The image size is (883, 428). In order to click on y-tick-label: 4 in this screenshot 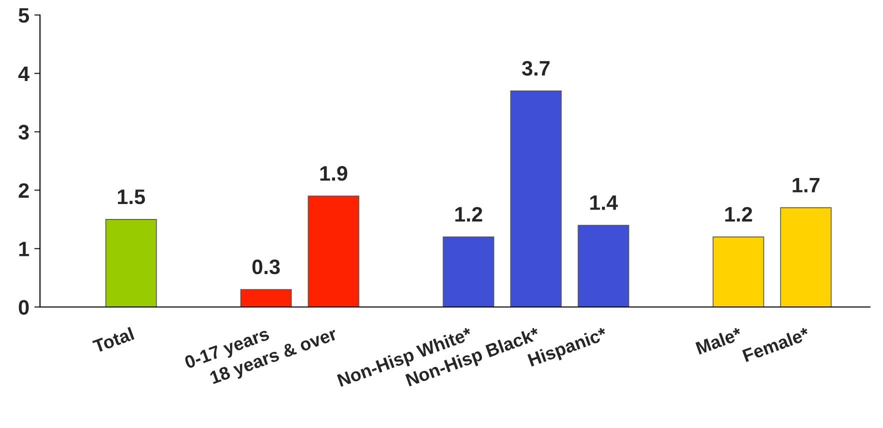, I will do `click(24, 73)`.